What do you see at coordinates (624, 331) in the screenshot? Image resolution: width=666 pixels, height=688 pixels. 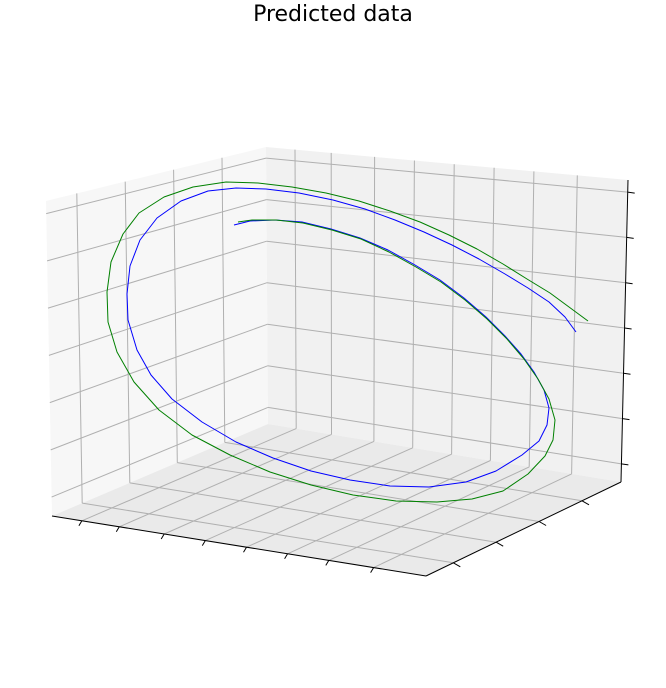 I see `z-axis-line` at bounding box center [624, 331].